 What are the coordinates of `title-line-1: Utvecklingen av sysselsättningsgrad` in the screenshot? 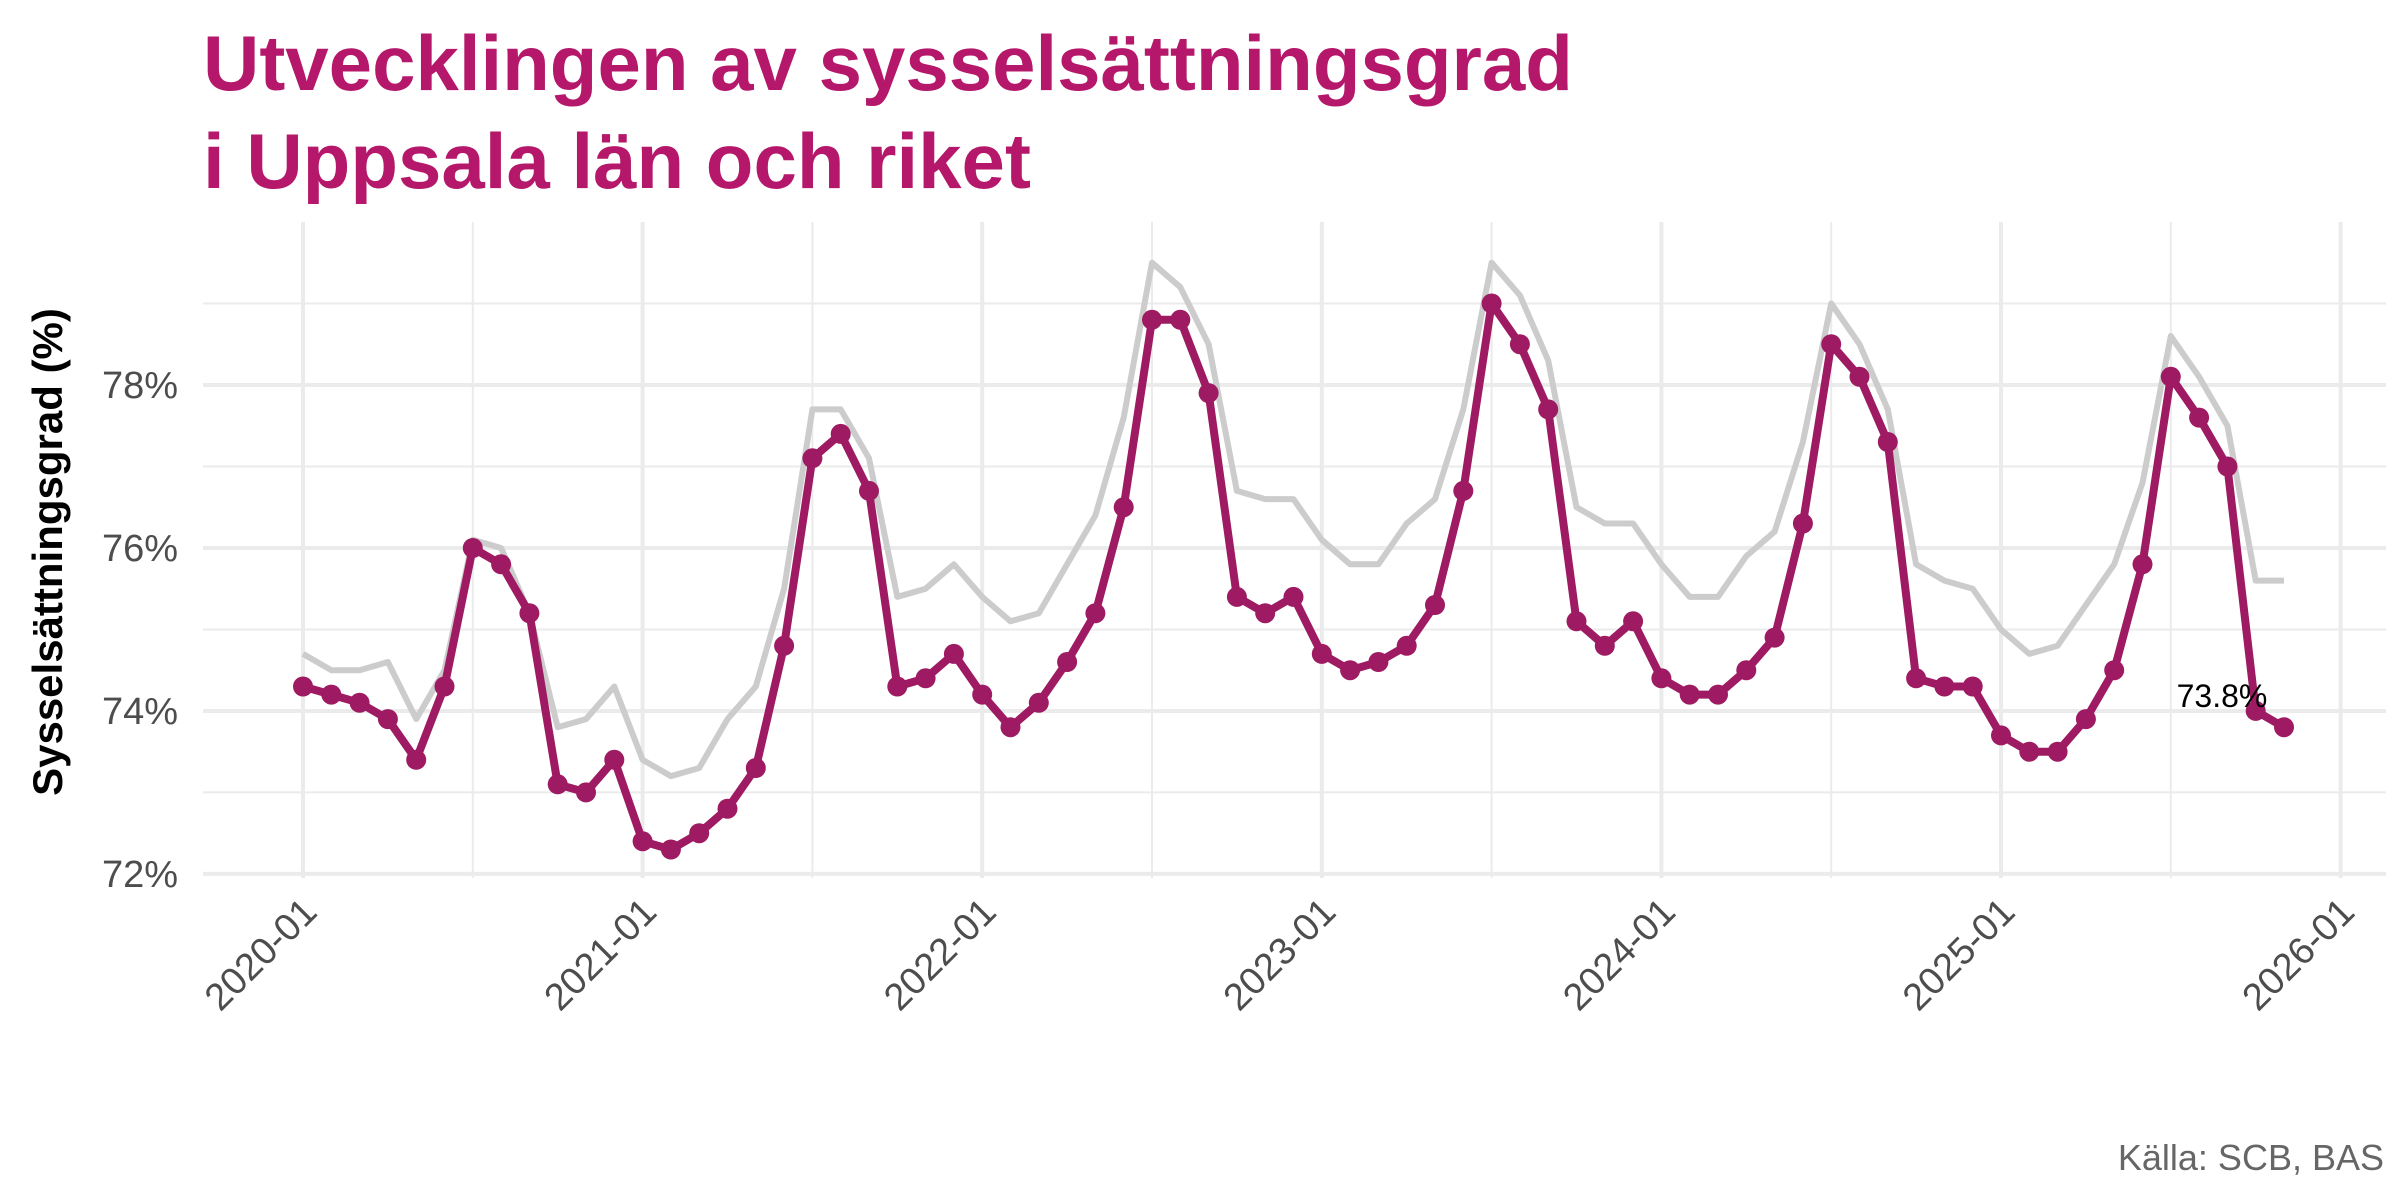 It's located at (888, 63).